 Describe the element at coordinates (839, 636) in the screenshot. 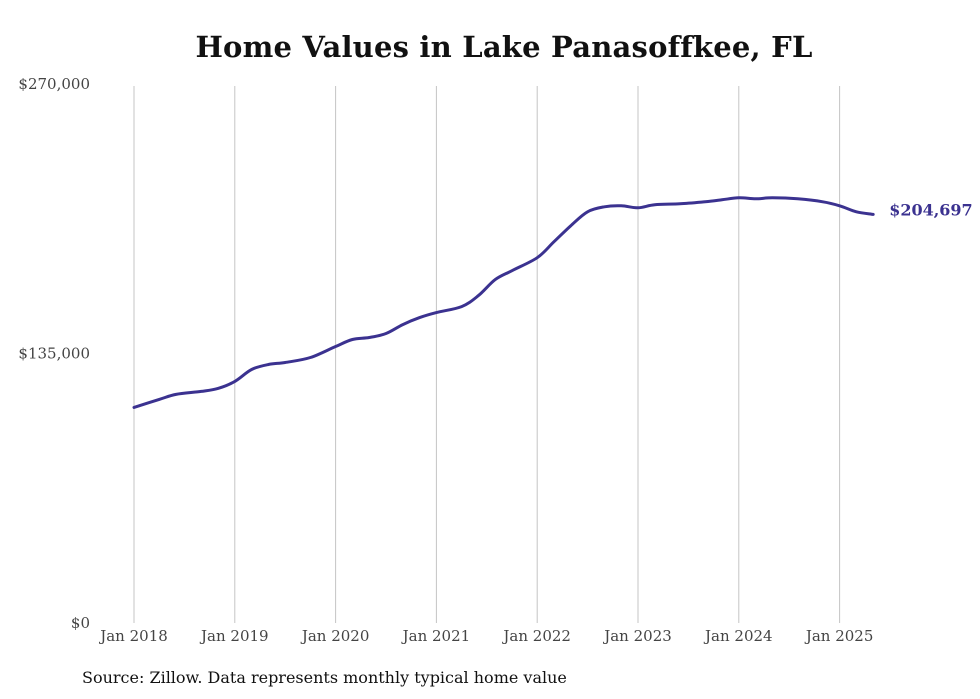

I see `x-tick-label: Jan 2025` at that location.